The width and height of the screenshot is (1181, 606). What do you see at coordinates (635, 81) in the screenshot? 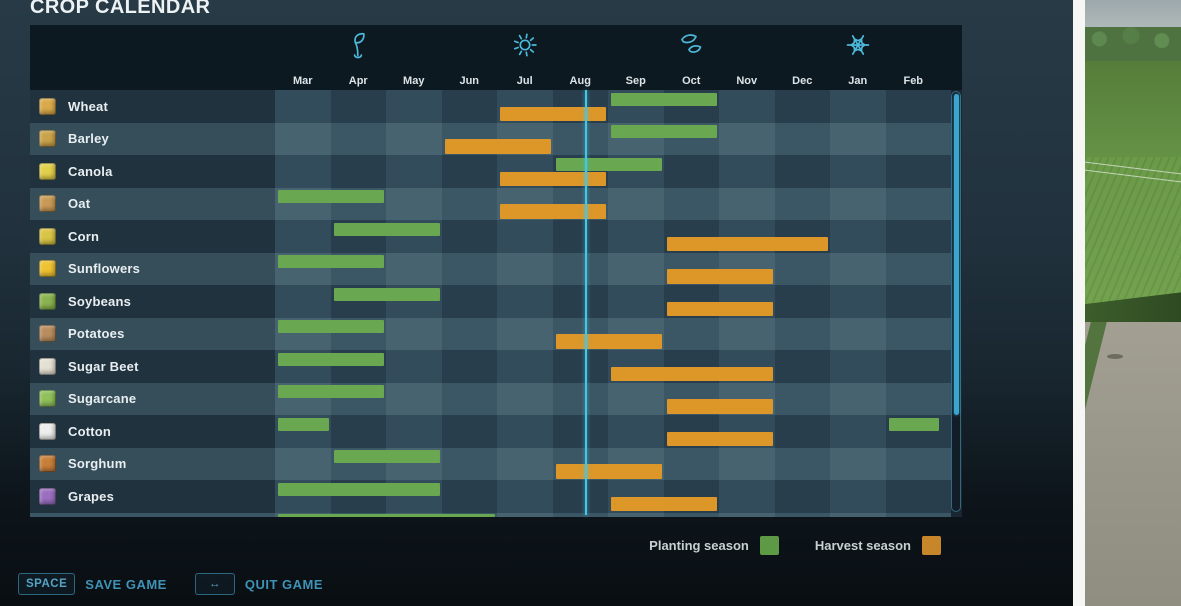
I see `month-label-sep: Sep` at bounding box center [635, 81].